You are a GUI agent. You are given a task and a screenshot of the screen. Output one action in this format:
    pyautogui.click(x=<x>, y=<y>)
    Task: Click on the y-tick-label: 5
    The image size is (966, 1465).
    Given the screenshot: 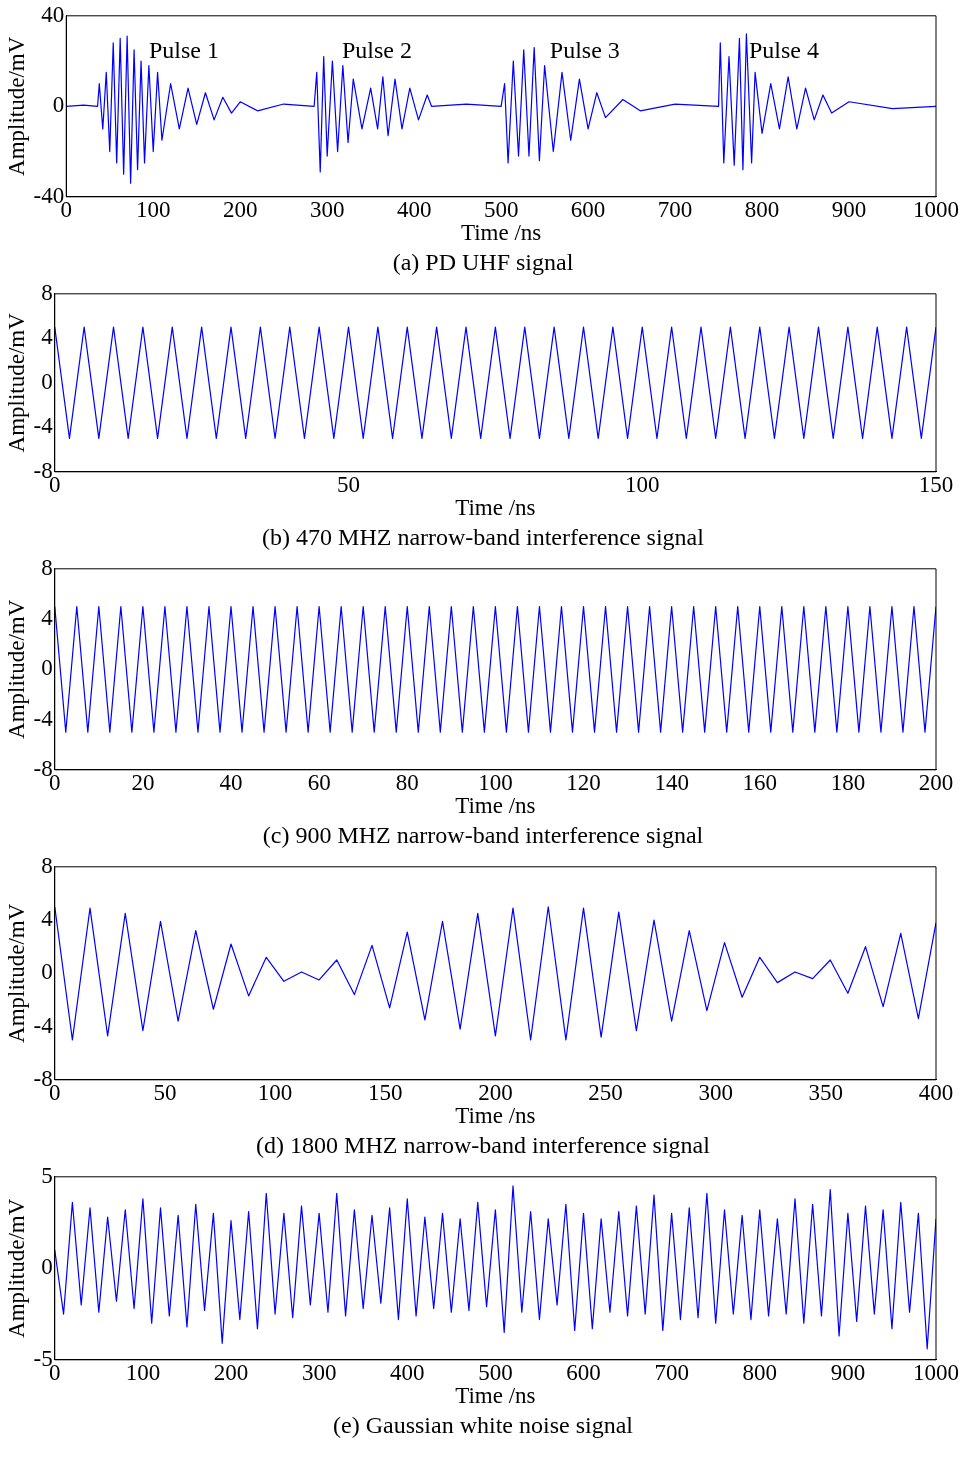 What is the action you would take?
    pyautogui.click(x=47, y=1175)
    